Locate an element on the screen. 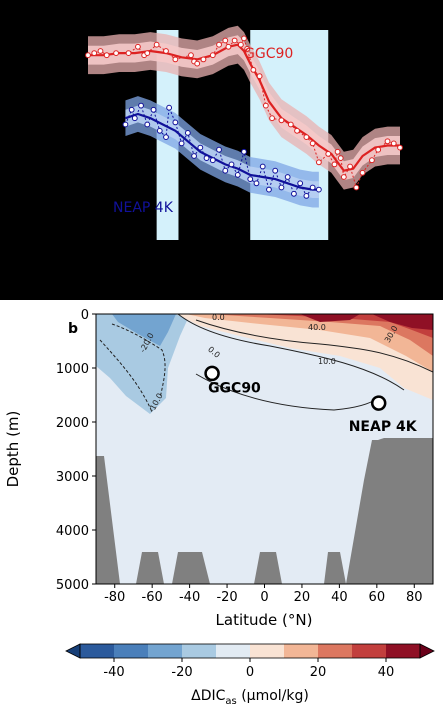  colorbar-extend-low is located at coordinates (73, 651).